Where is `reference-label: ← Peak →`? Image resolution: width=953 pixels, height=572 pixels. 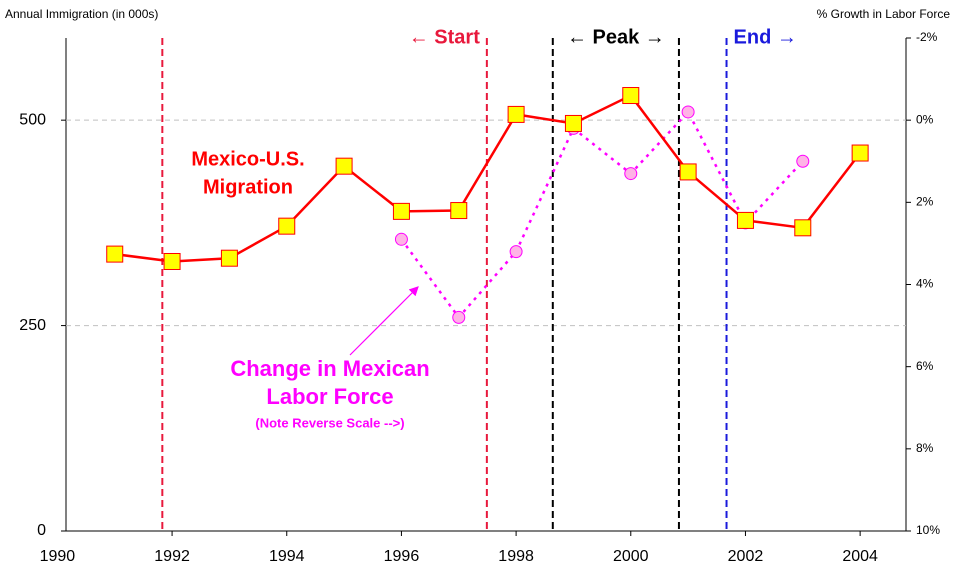 reference-label: ← Peak → is located at coordinates (616, 37).